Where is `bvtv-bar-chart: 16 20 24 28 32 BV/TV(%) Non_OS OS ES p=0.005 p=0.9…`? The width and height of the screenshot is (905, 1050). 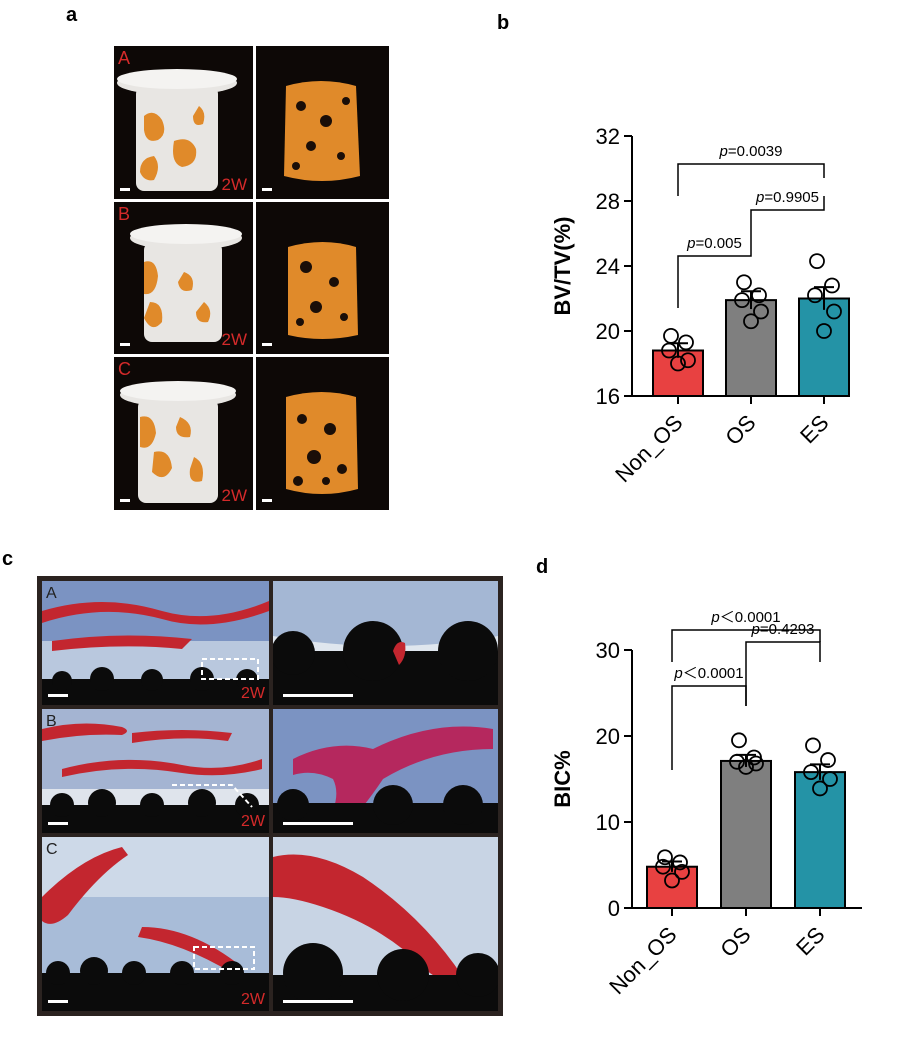 bvtv-bar-chart: 16 20 24 28 32 BV/TV(%) Non_OS OS ES p=0.005 p=0.9… is located at coordinates (700, 305).